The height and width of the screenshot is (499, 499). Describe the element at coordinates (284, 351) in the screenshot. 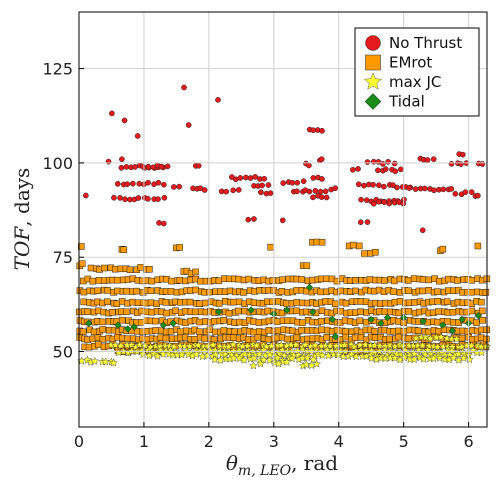

I see `series-max-jc` at that location.